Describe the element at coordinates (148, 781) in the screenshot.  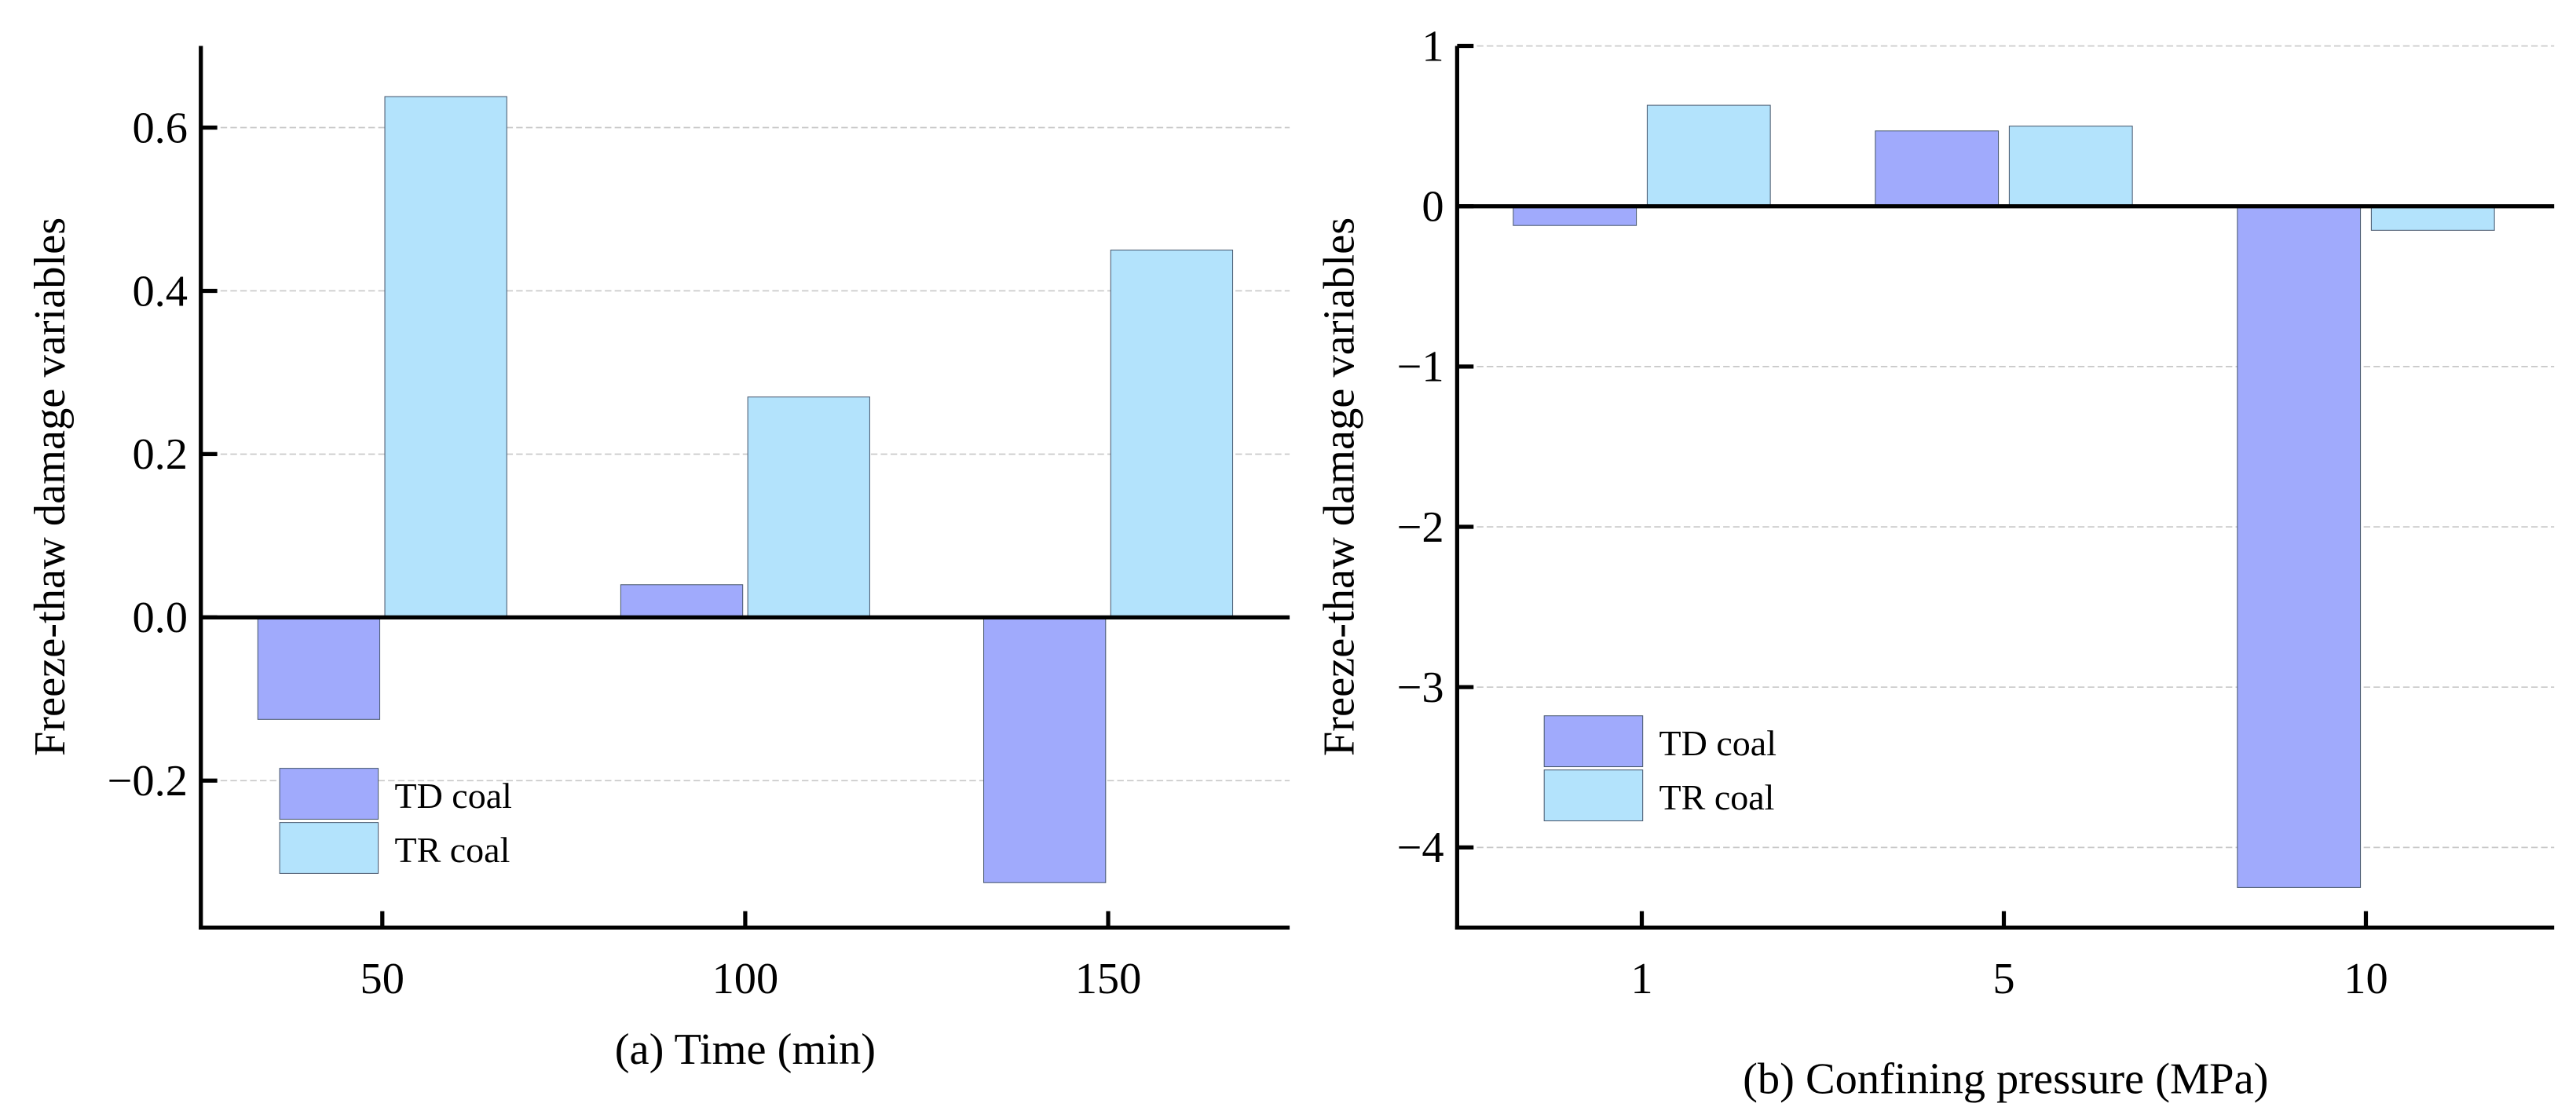
I see `y-tick-label: −0.2` at that location.